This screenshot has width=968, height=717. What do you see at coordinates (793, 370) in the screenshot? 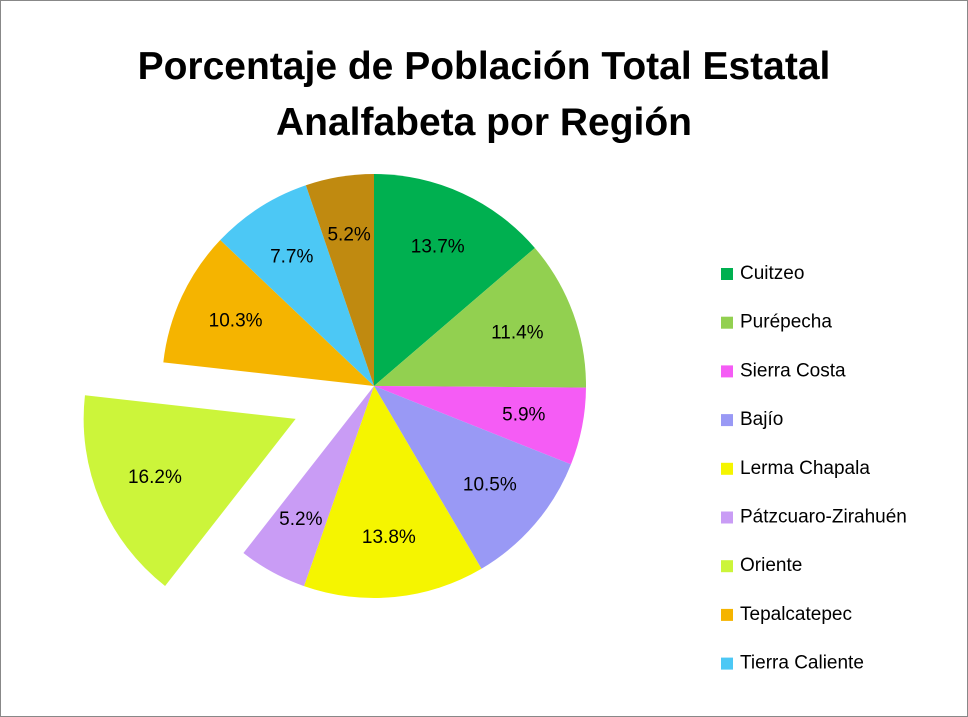
I see `legend-label: Sierra Costa` at bounding box center [793, 370].